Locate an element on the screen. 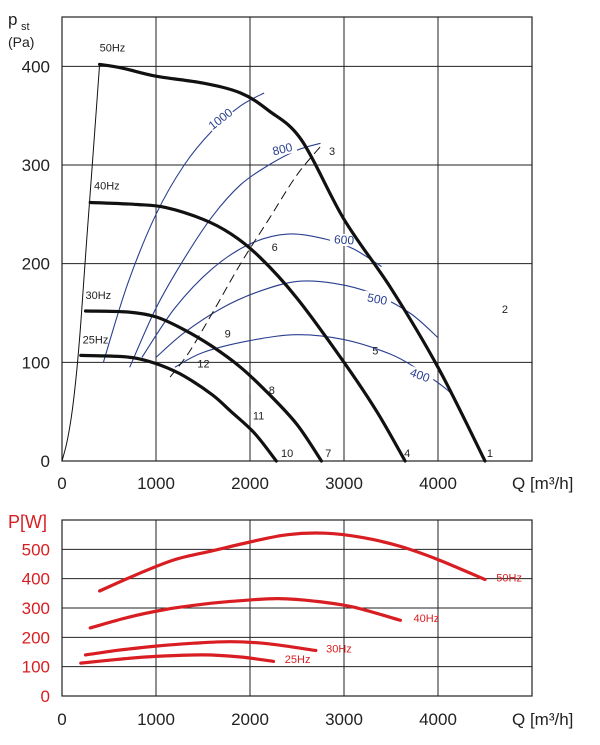  dashed-operating-line is located at coordinates (246, 260).